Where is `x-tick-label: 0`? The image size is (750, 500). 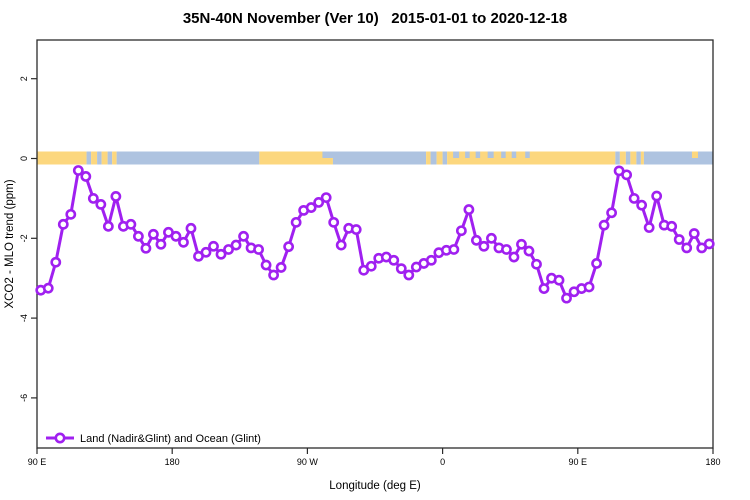 x-tick-label: 0 is located at coordinates (442, 462).